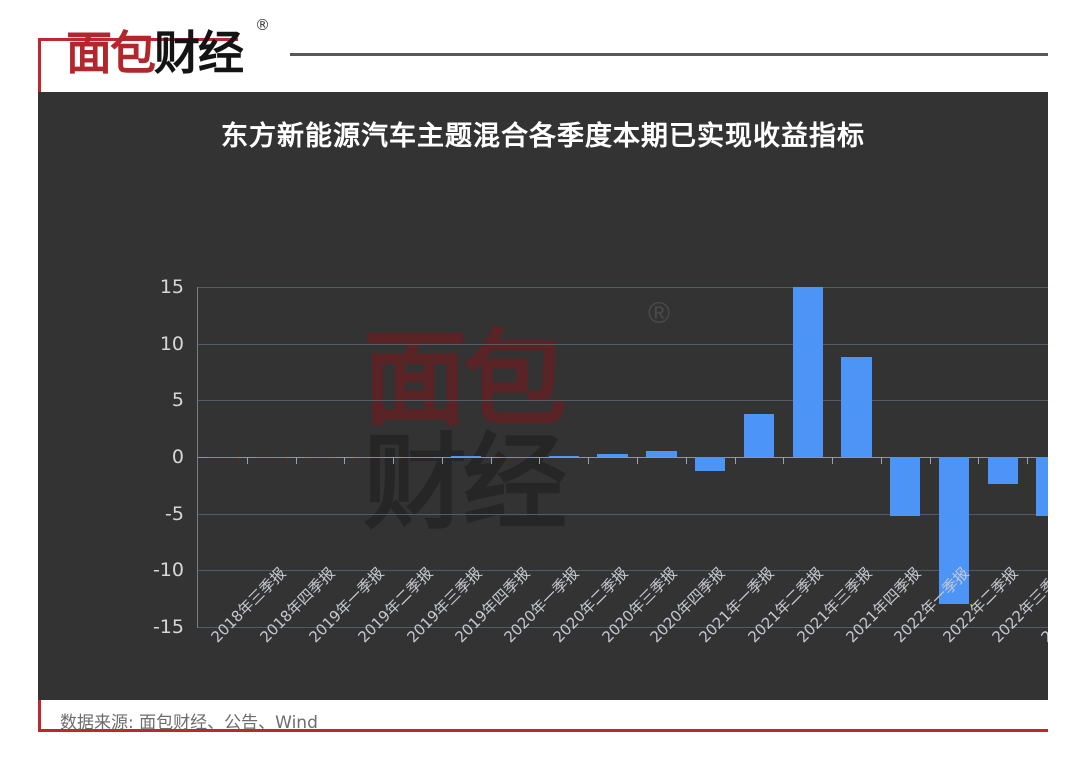  I want to click on gridline--5, so click(623, 514).